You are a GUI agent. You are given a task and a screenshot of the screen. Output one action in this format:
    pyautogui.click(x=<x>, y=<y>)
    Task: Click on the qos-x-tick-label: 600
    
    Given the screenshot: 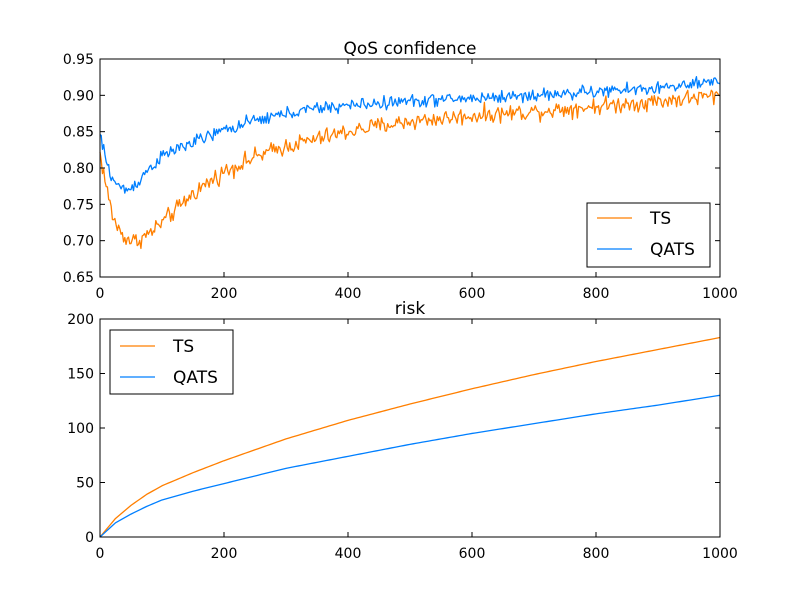 What is the action you would take?
    pyautogui.click(x=472, y=294)
    